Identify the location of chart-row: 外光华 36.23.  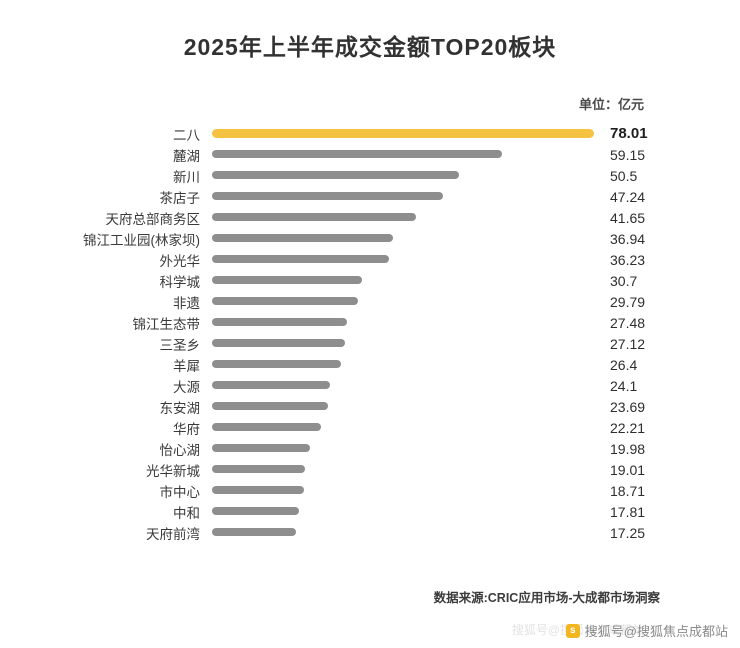
(371, 259).